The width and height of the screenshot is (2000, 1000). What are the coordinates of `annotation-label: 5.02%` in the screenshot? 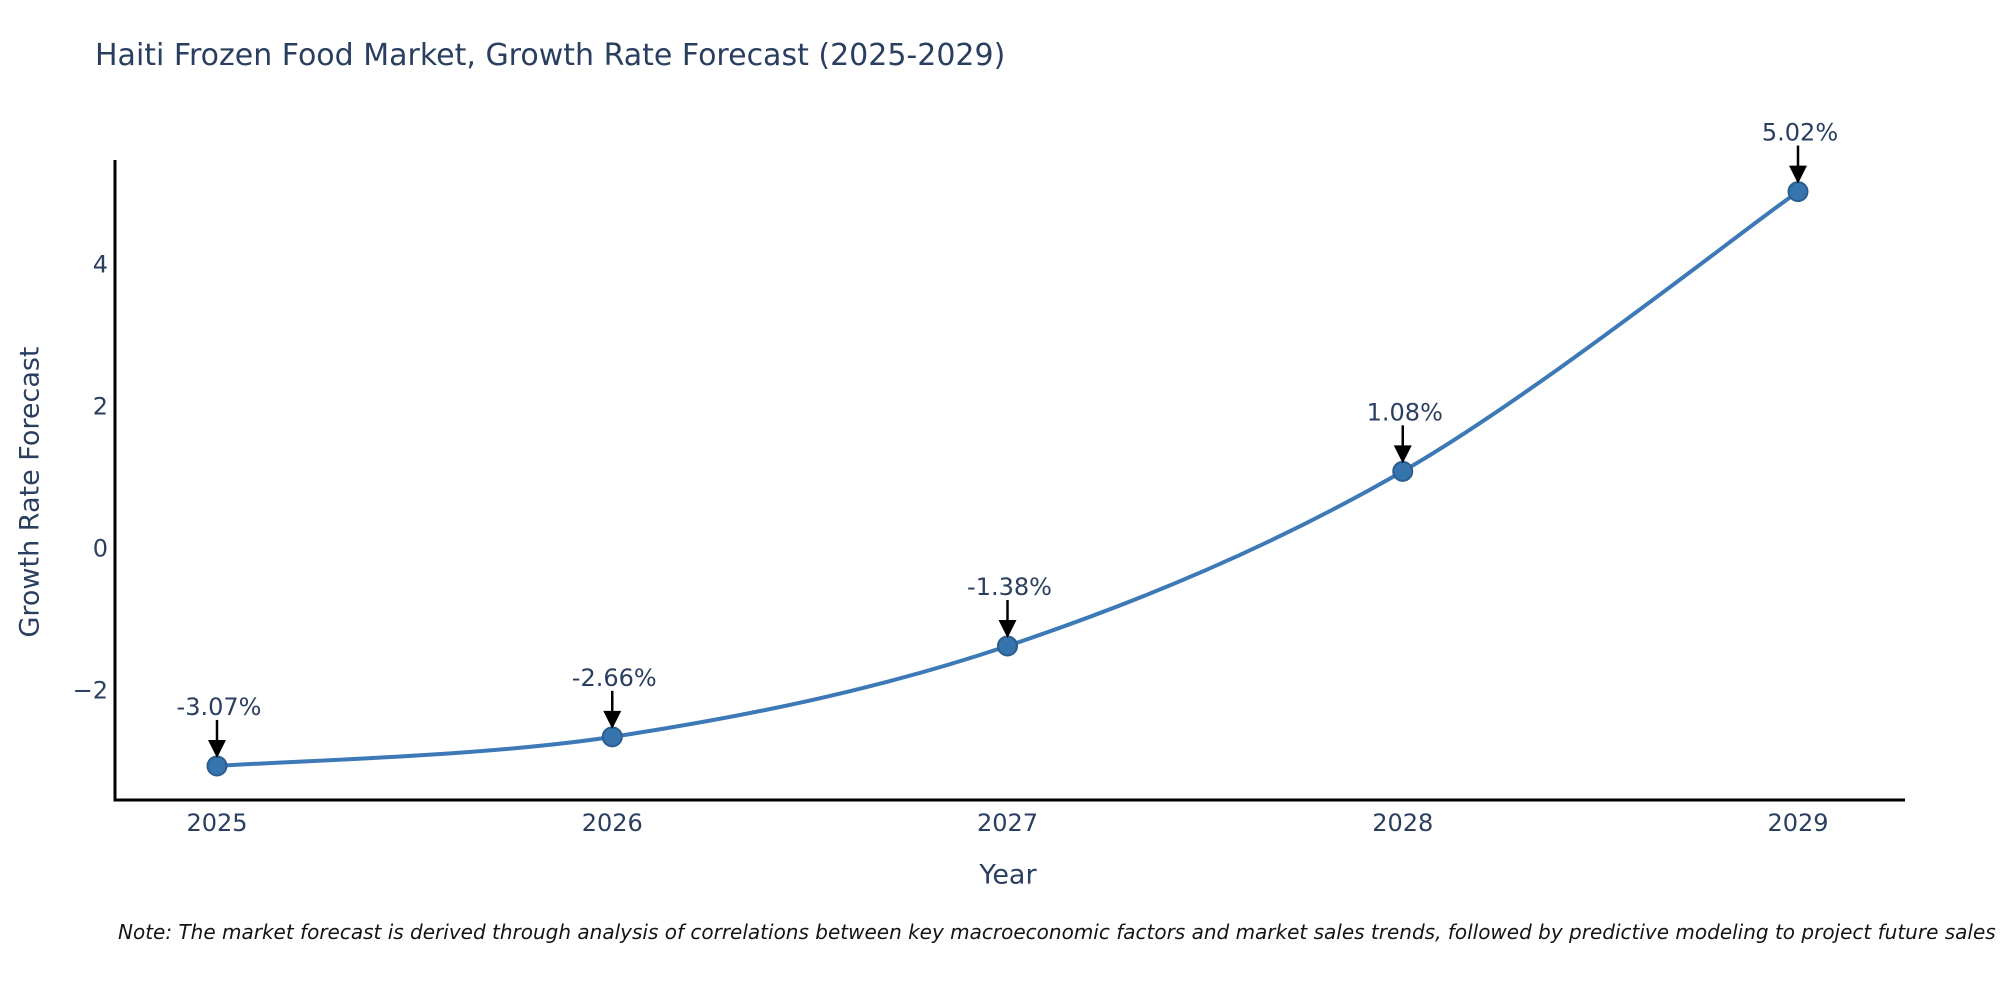 It's located at (1800, 133).